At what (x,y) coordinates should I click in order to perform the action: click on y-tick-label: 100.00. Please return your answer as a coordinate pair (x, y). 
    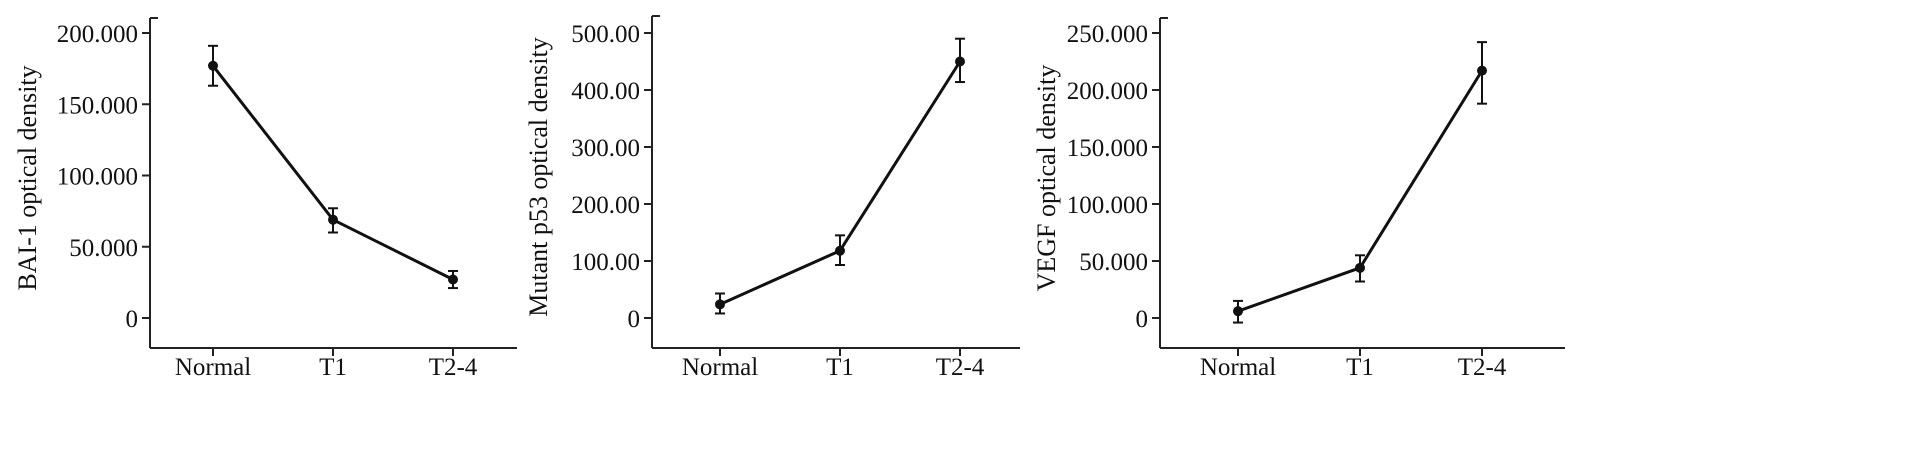
    Looking at the image, I should click on (605, 262).